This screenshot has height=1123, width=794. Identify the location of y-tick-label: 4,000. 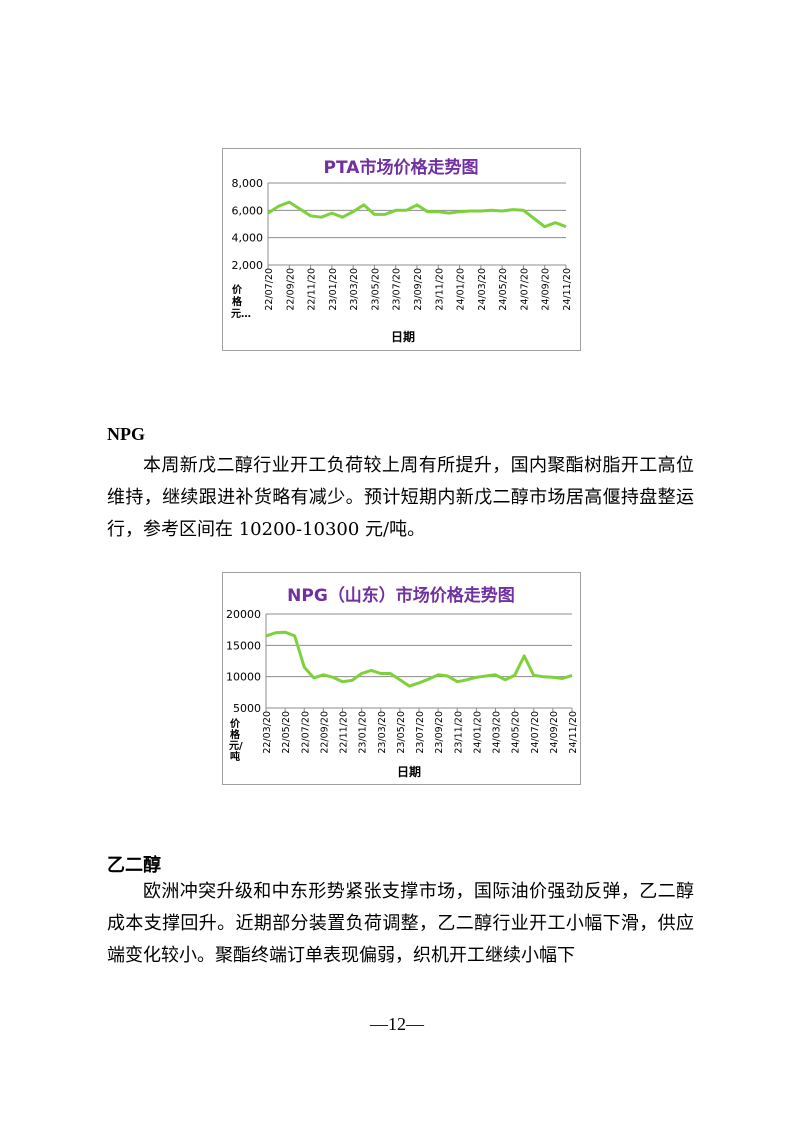
(248, 238).